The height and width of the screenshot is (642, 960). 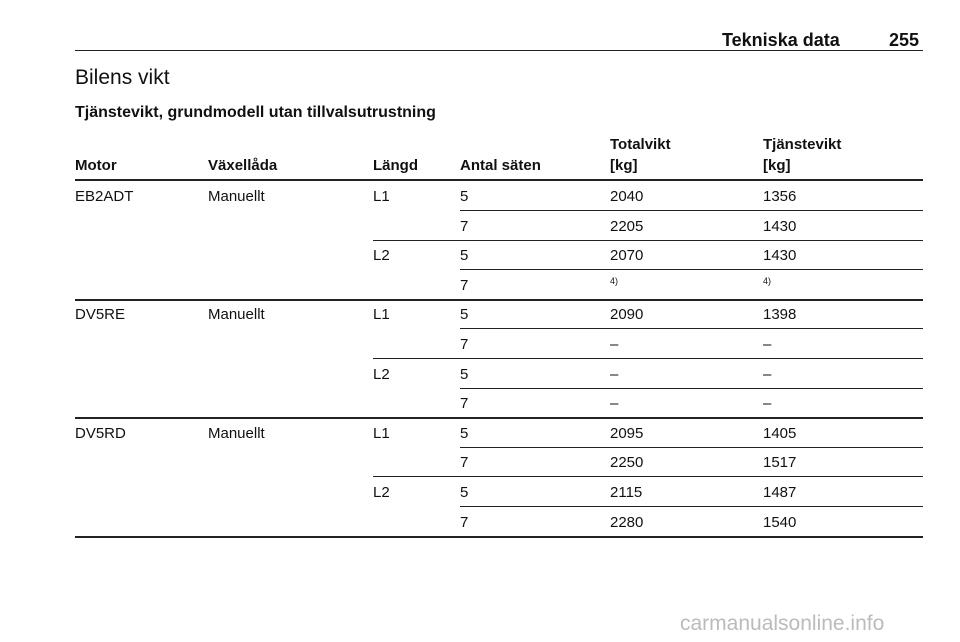 What do you see at coordinates (104, 196) in the screenshot?
I see `motor: EB2ADT` at bounding box center [104, 196].